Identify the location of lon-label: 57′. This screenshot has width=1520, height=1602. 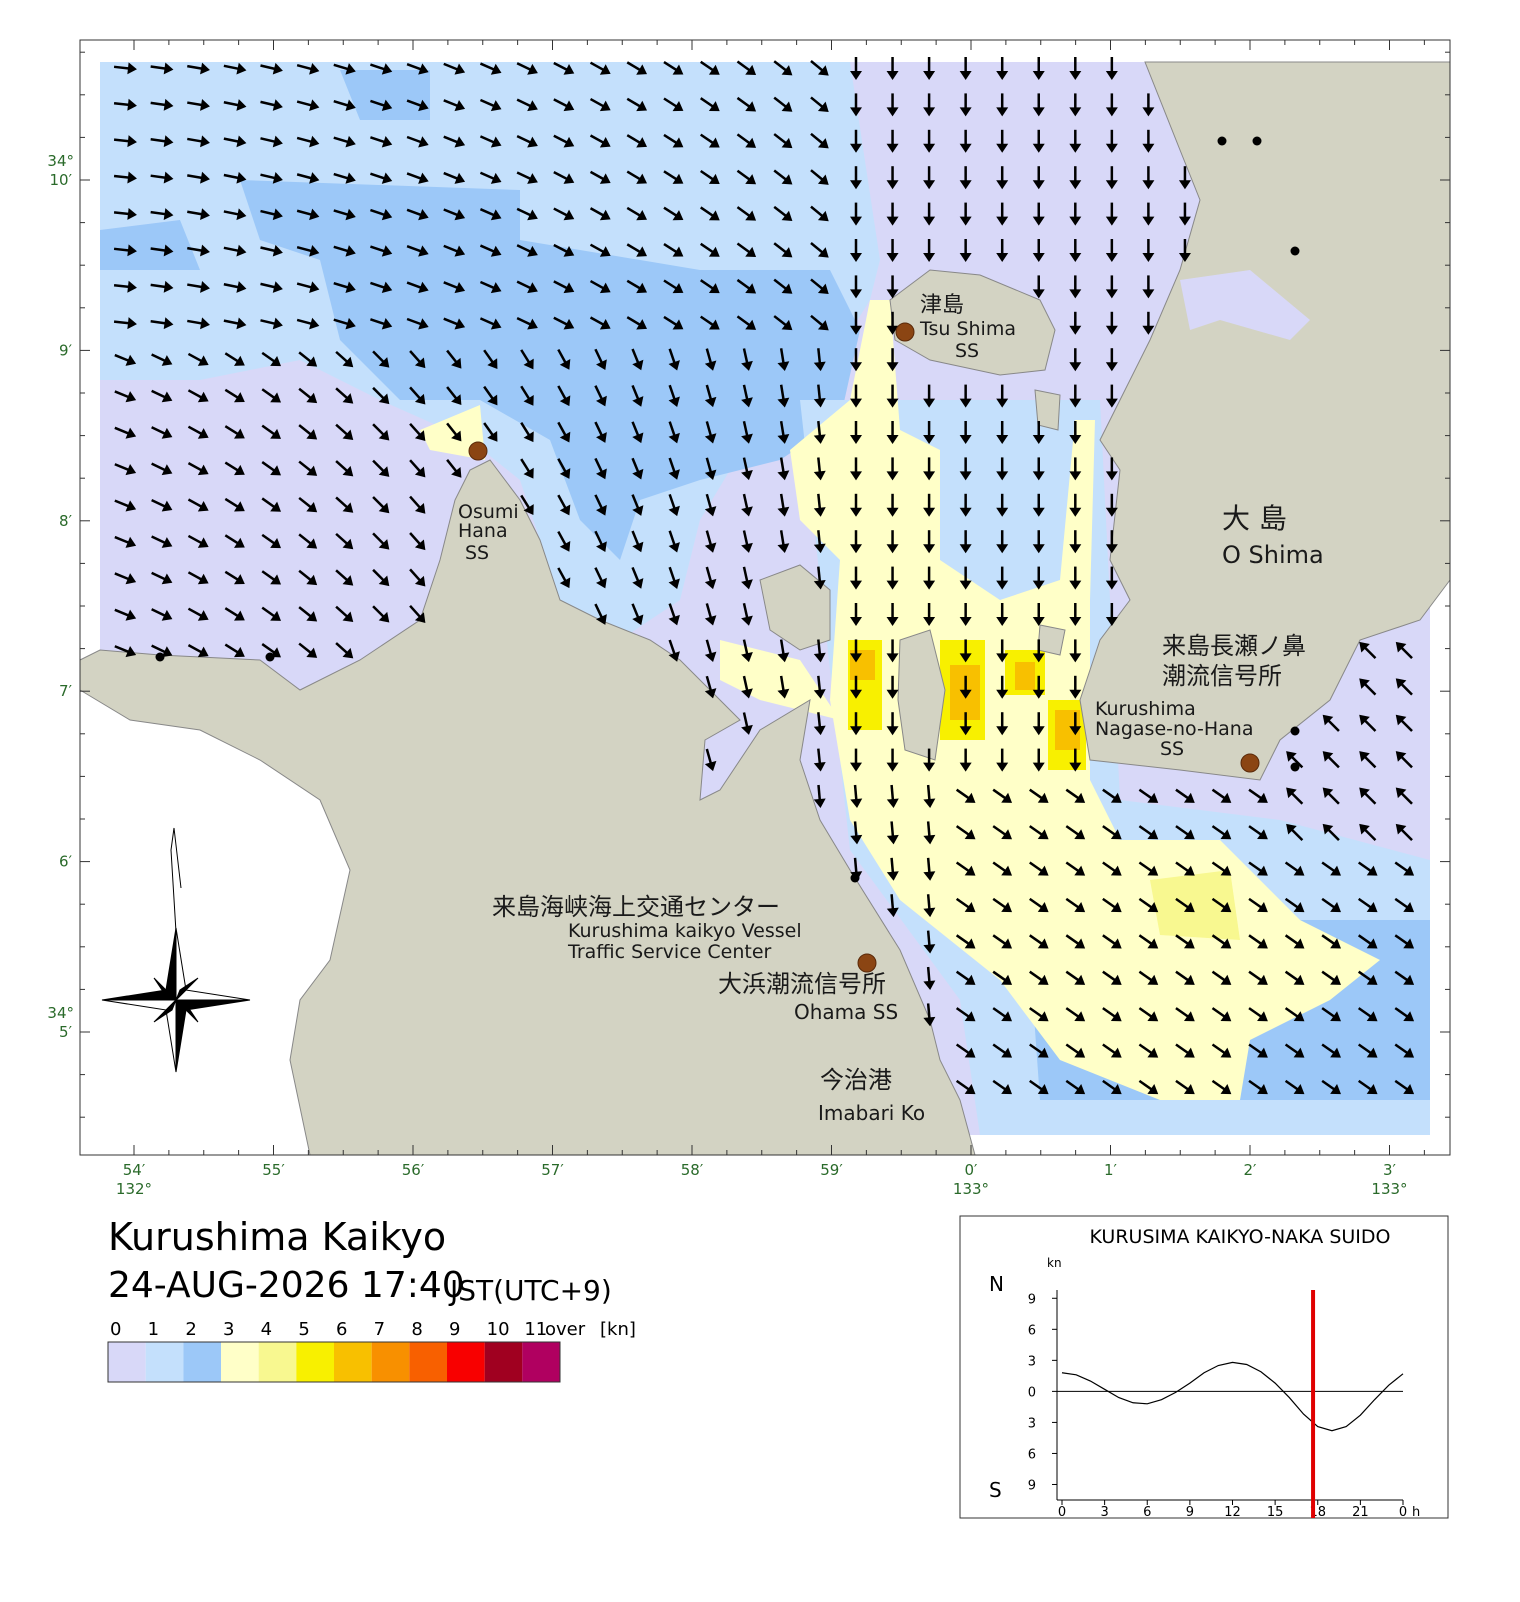
(552, 1170).